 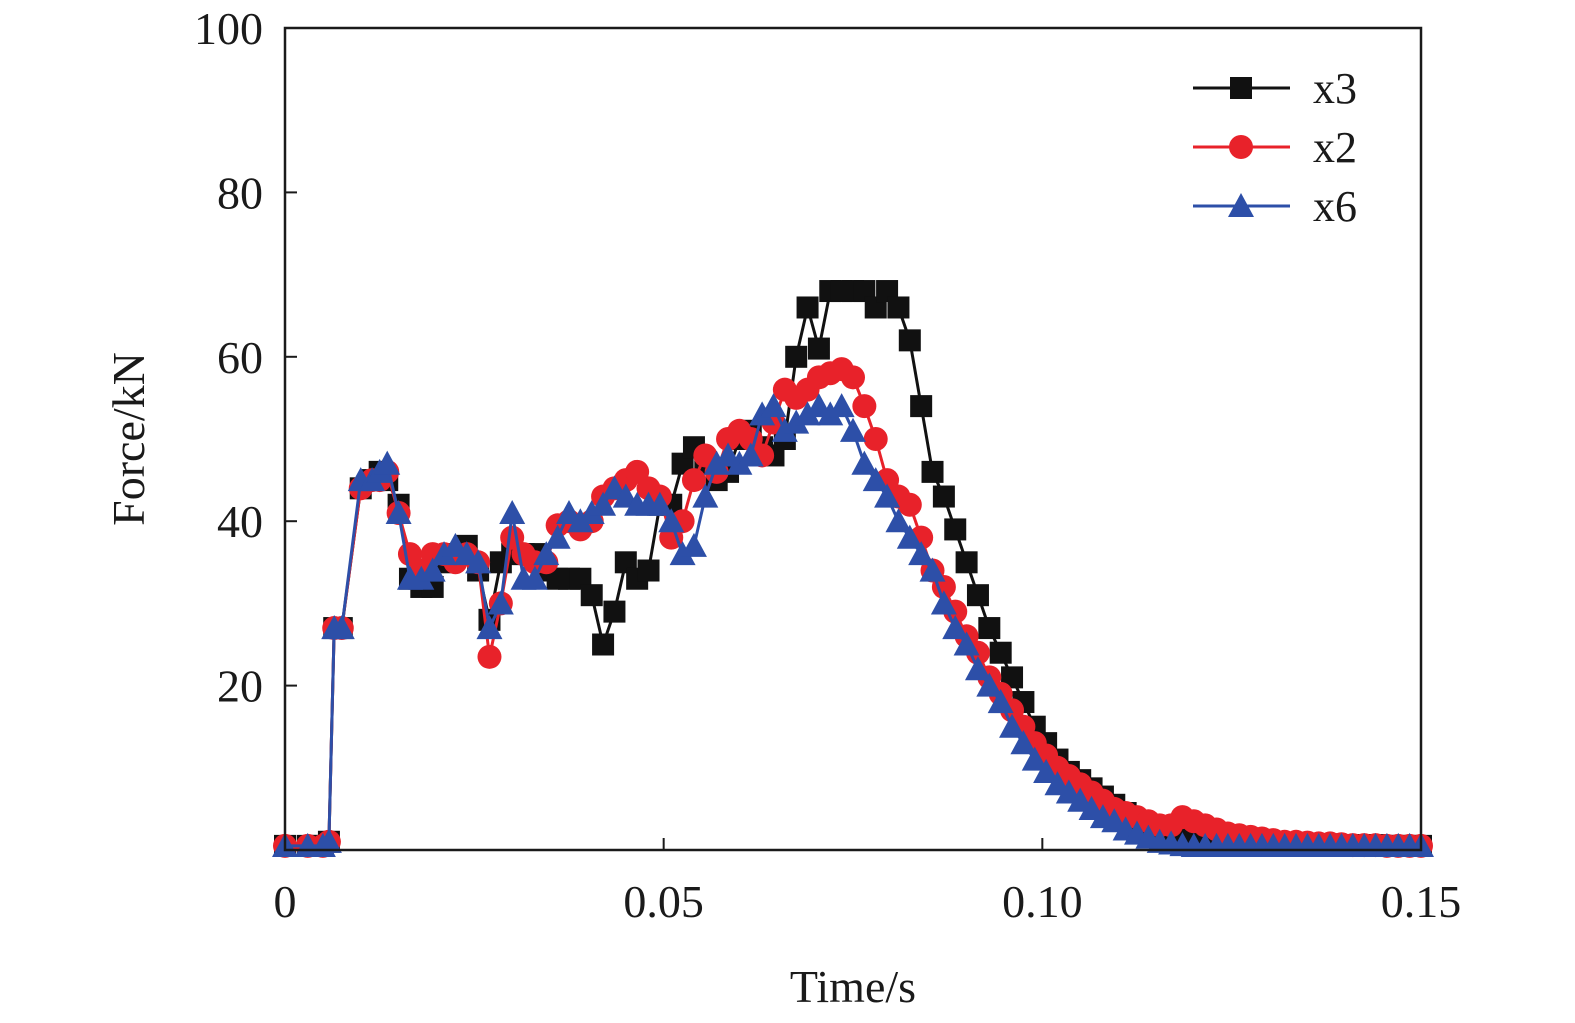 What do you see at coordinates (853, 986) in the screenshot?
I see `x-axis-title: Time/s` at bounding box center [853, 986].